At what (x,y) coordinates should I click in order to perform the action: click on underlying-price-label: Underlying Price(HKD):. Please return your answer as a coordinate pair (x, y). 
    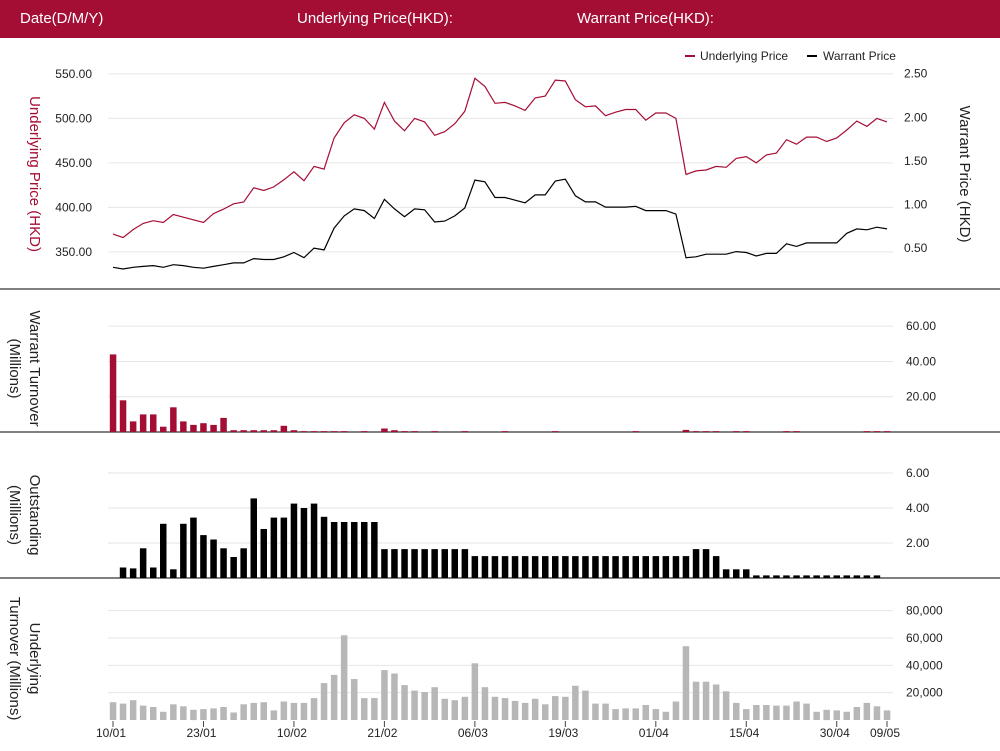
    Looking at the image, I should click on (375, 18).